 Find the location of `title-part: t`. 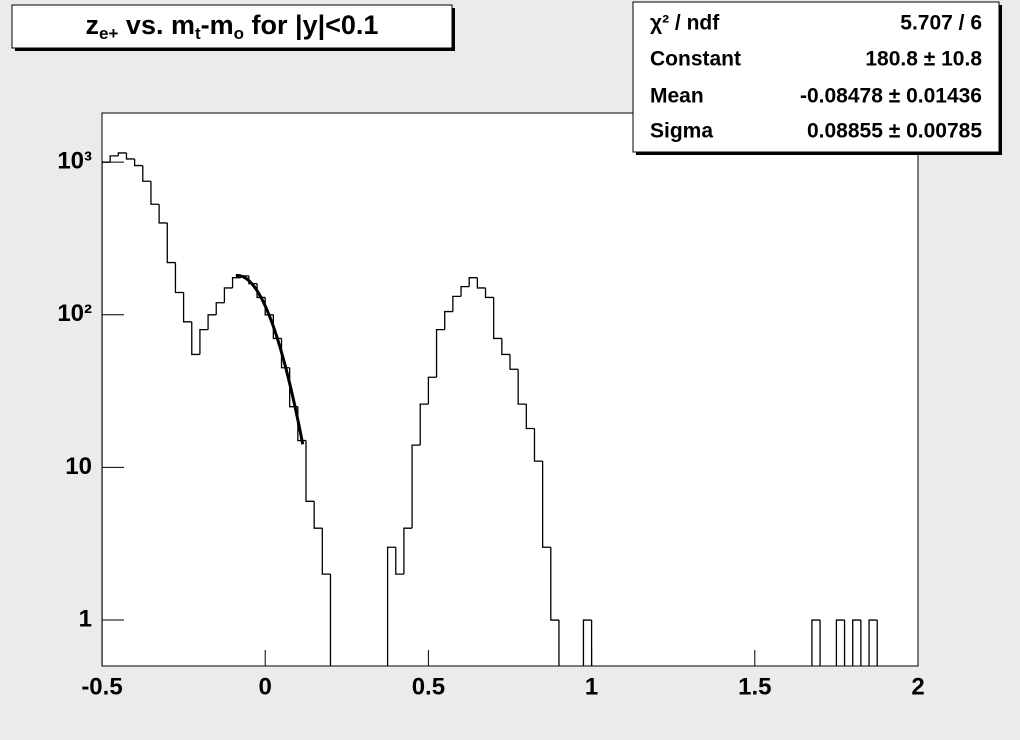

title-part: t is located at coordinates (198, 33).